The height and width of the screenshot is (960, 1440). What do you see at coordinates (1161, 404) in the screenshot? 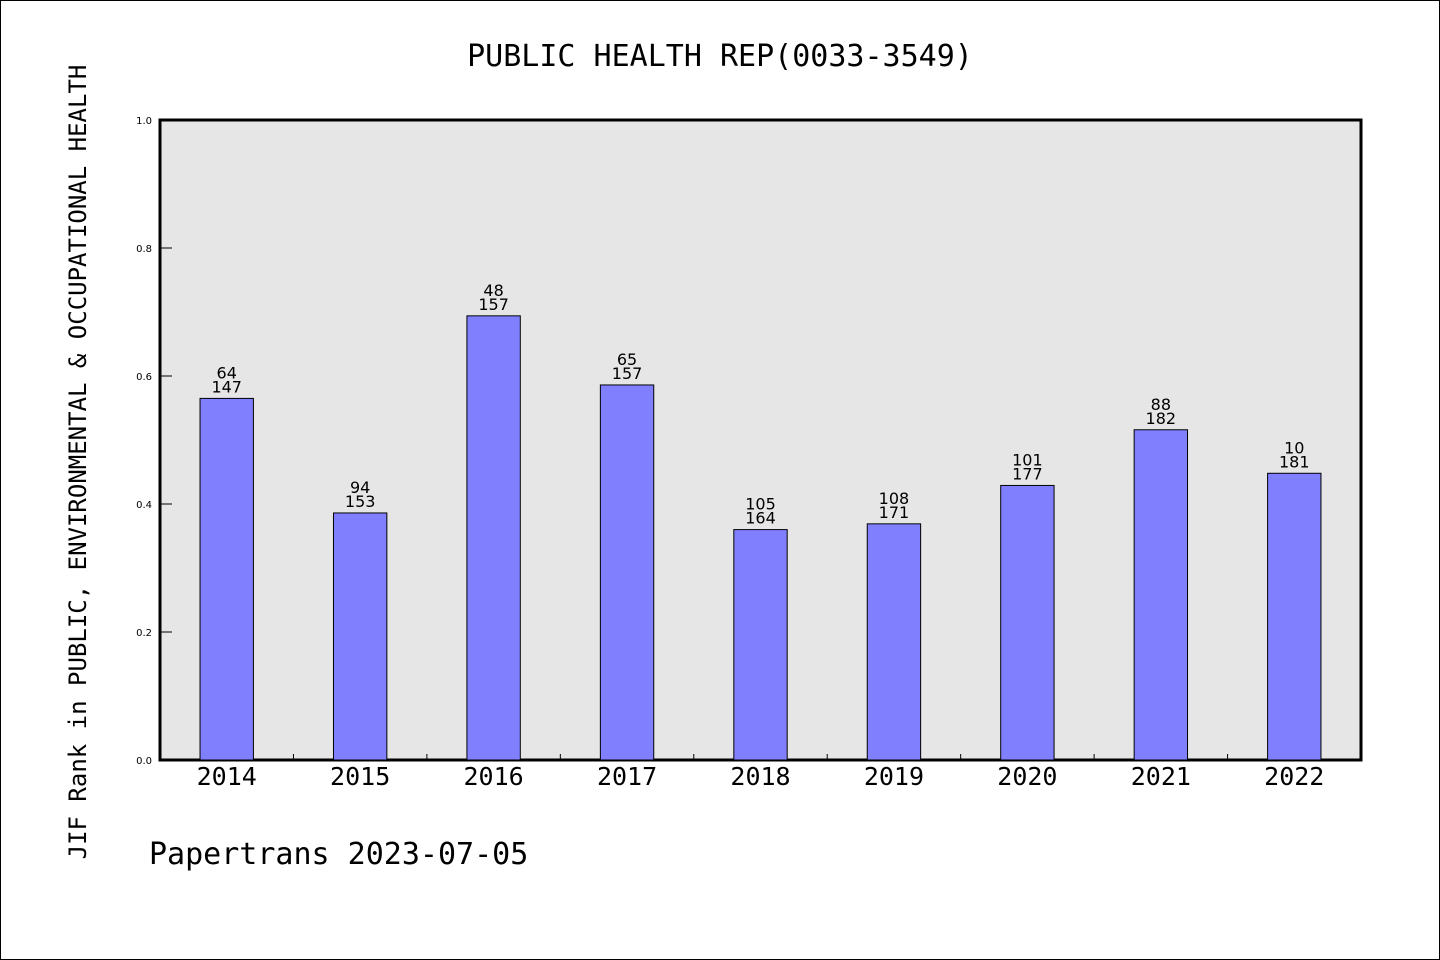
I see `bar-label-rank: 88` at bounding box center [1161, 404].